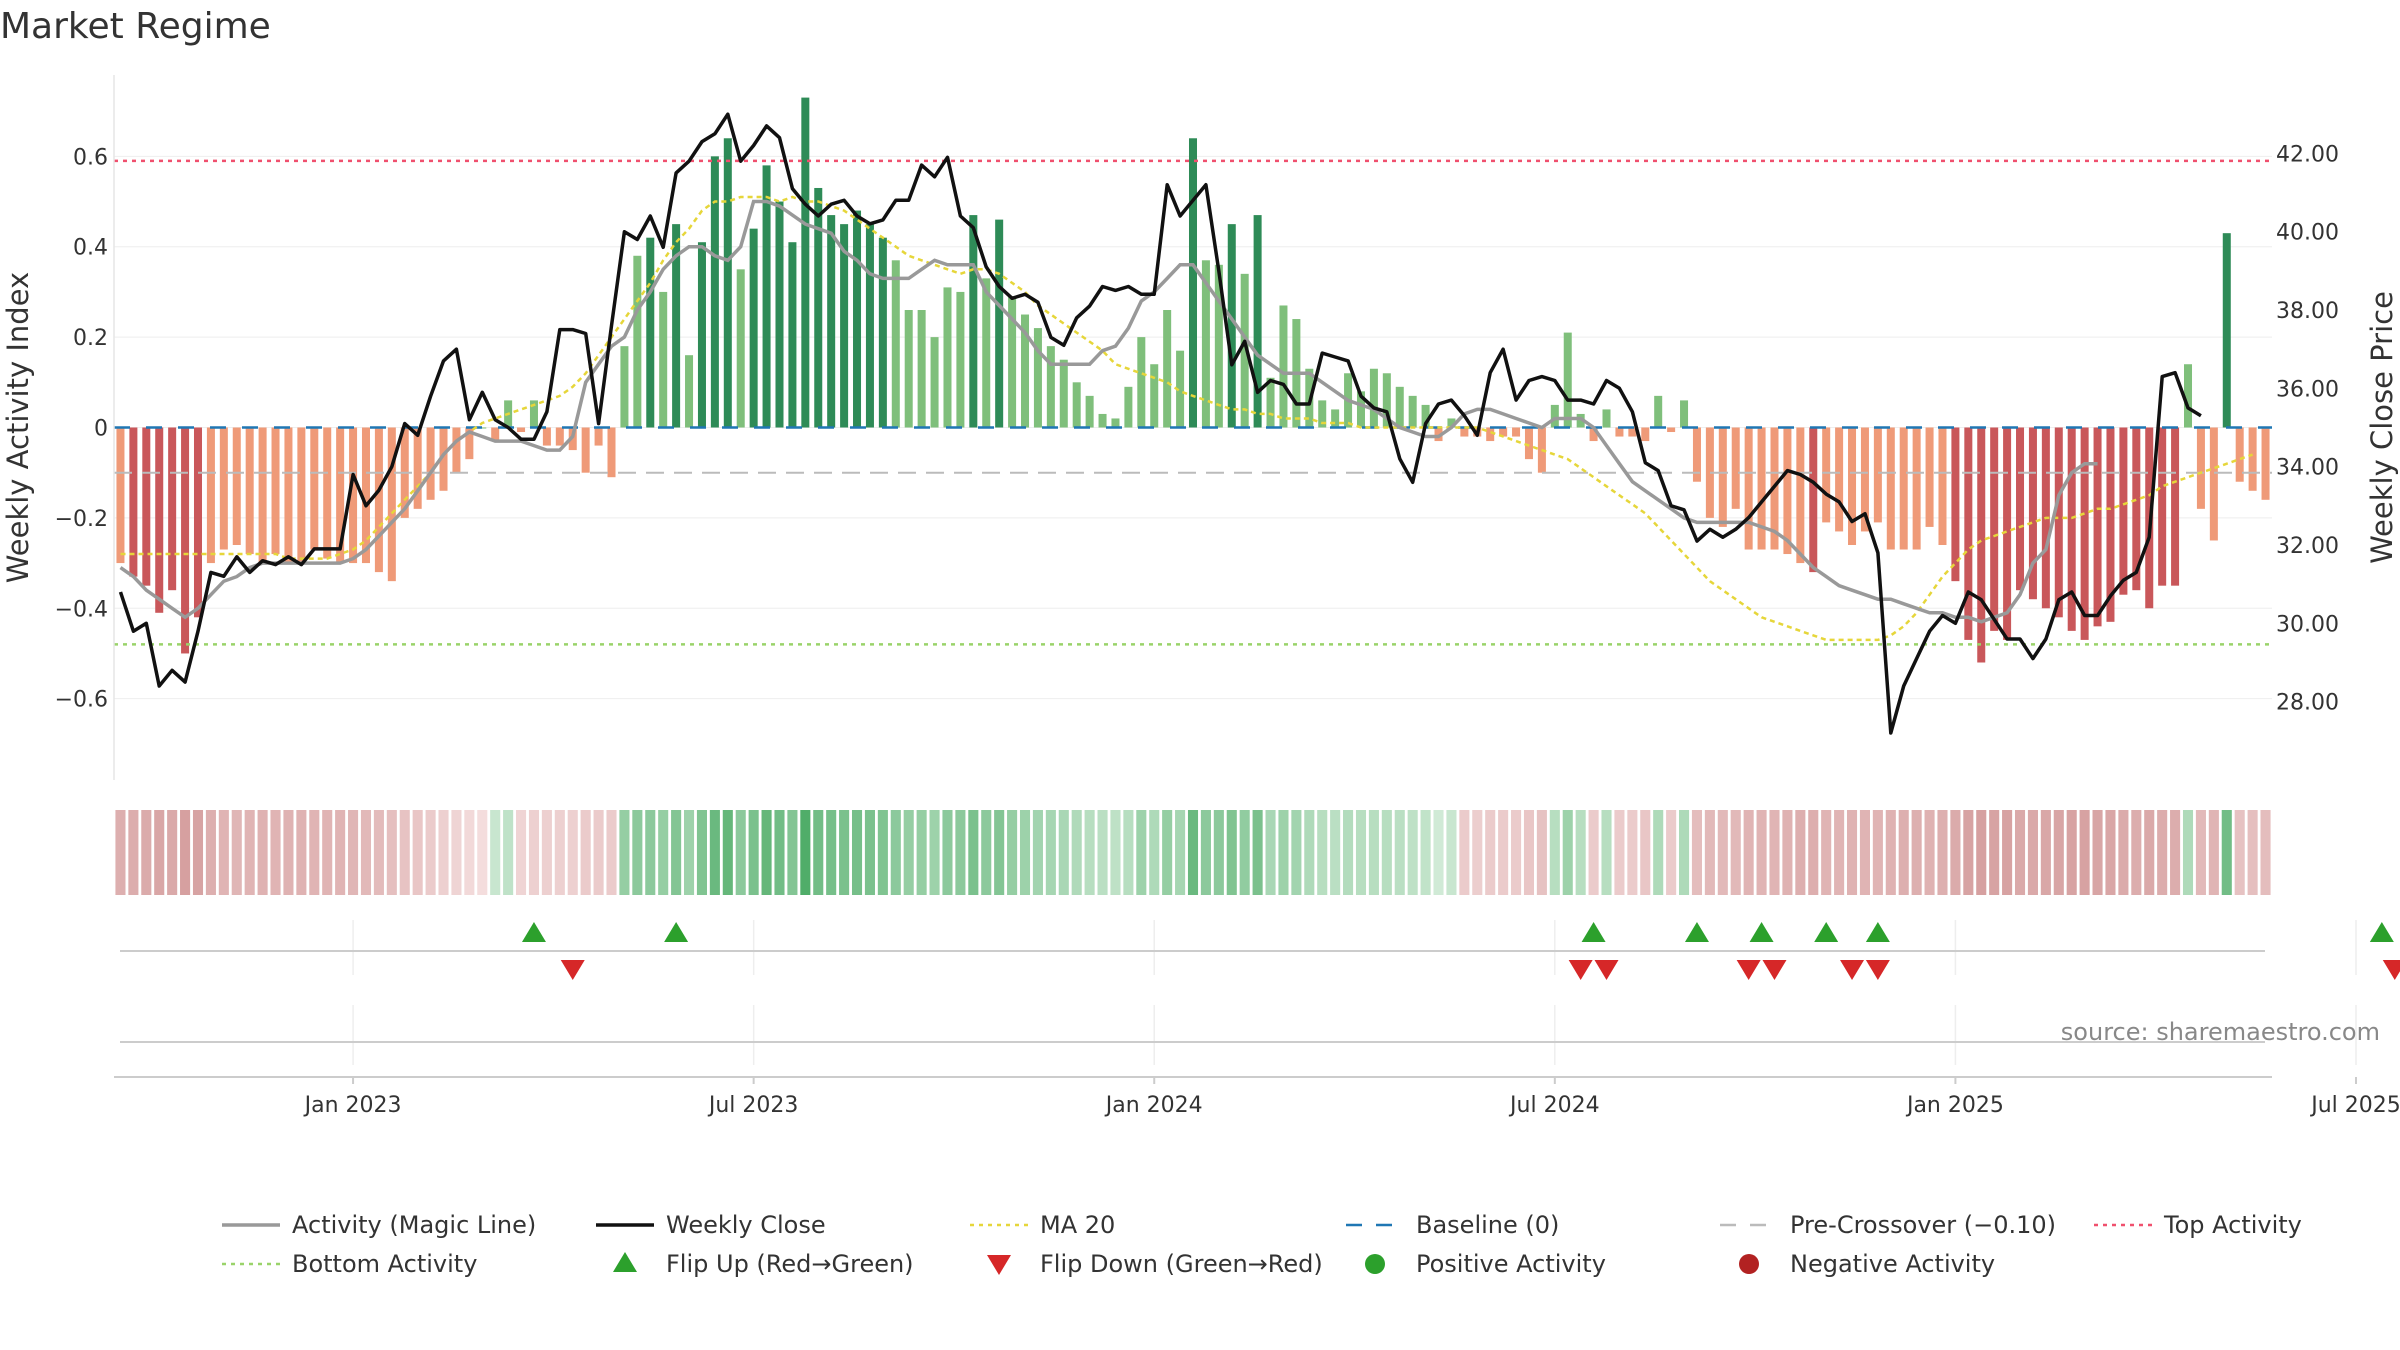  Describe the element at coordinates (1826, 932) in the screenshot. I see `flip-up-marker` at that location.